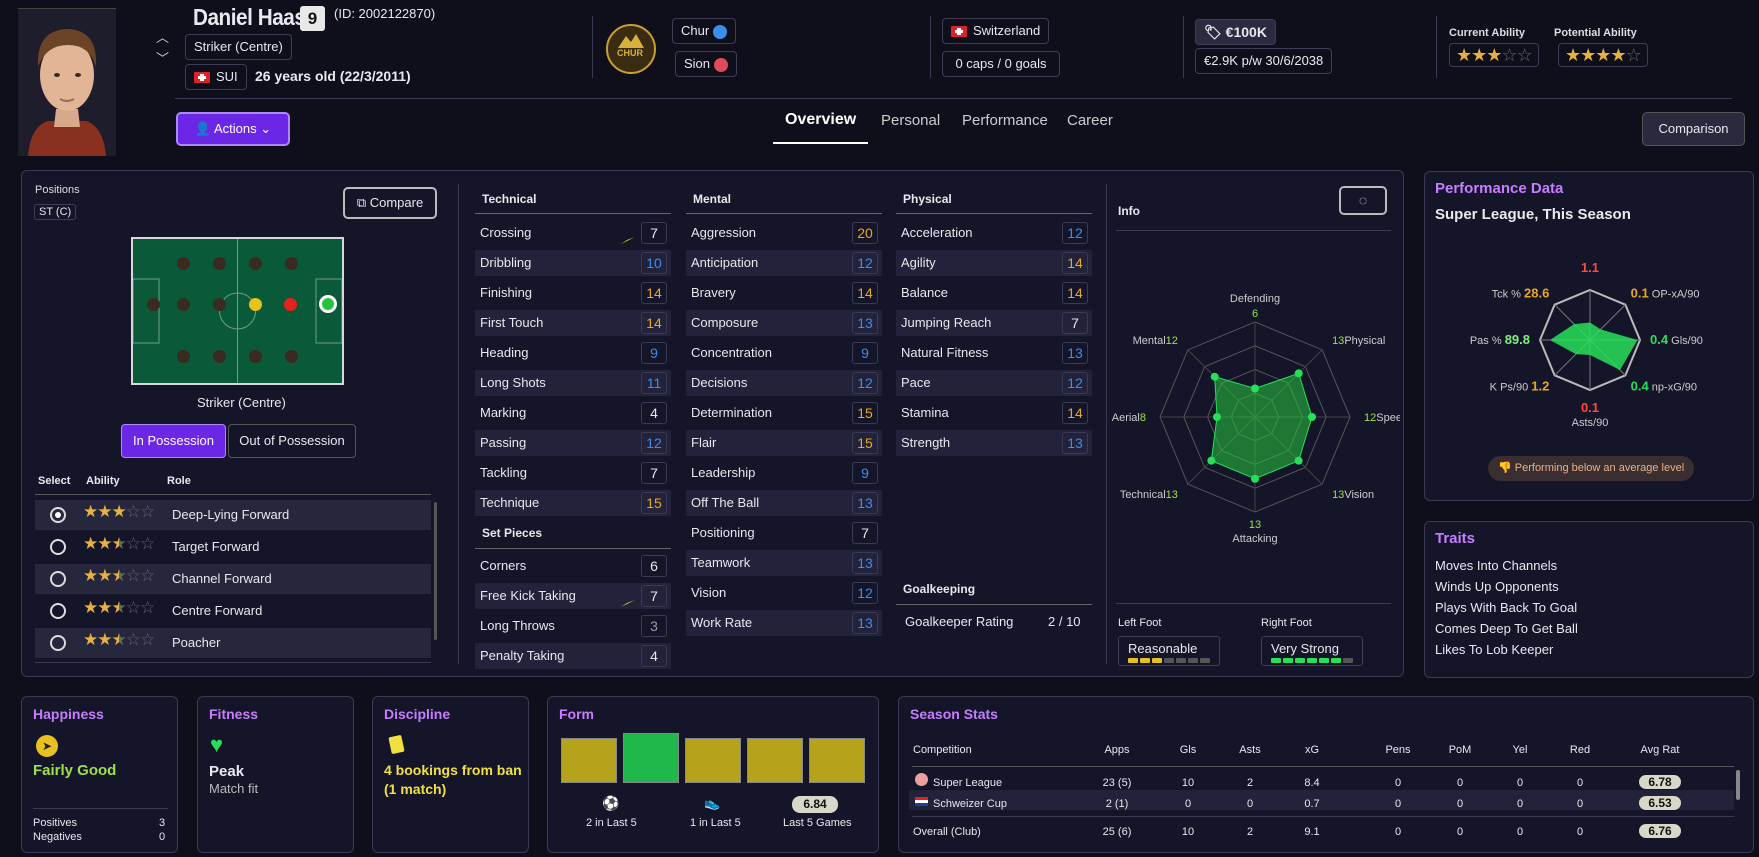 The image size is (1759, 857). What do you see at coordinates (994, 323) in the screenshot?
I see `attribute-row: Jumping Reach 7` at bounding box center [994, 323].